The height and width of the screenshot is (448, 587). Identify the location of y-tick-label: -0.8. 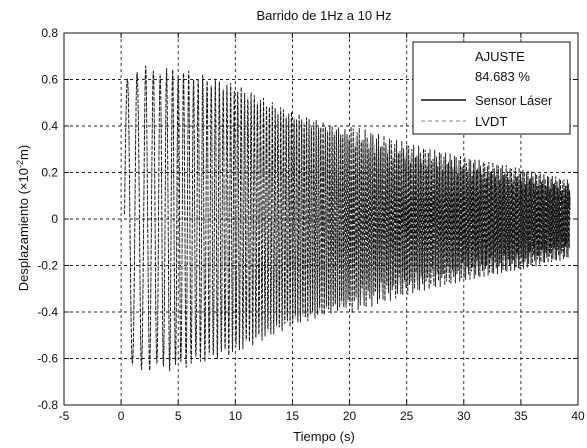
(47, 405).